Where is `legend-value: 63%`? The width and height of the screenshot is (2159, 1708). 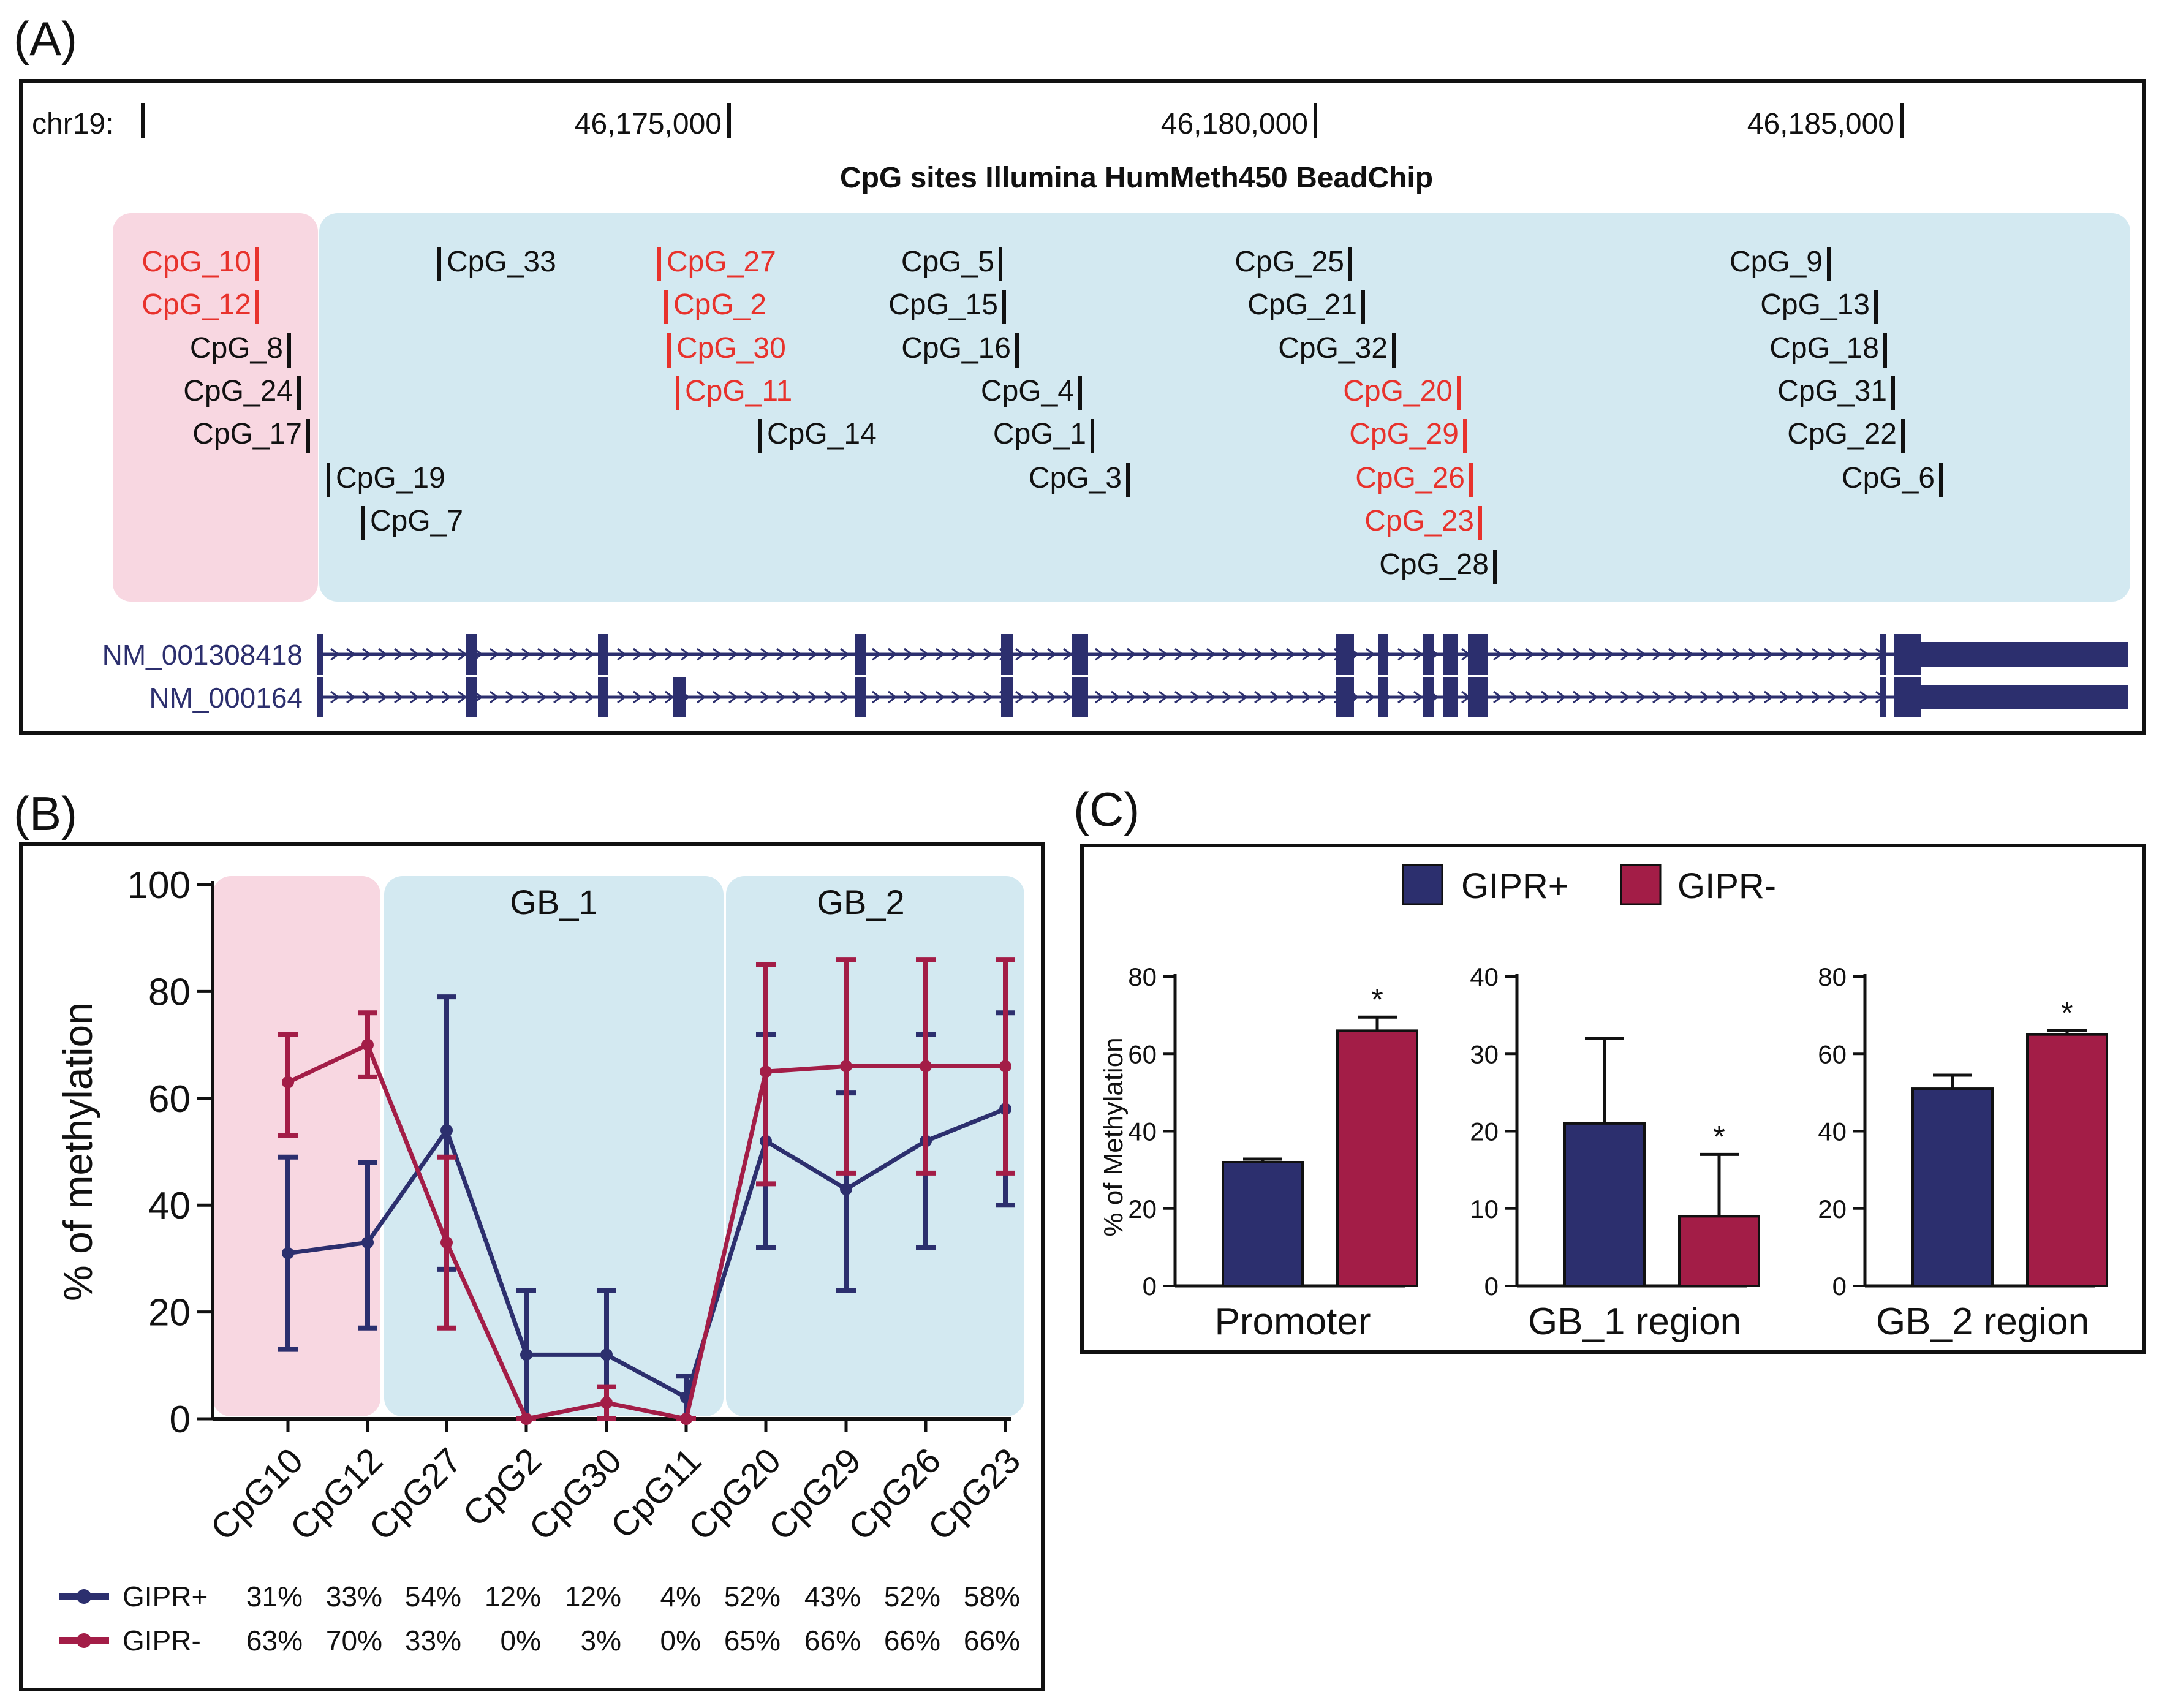 legend-value: 63% is located at coordinates (274, 1641).